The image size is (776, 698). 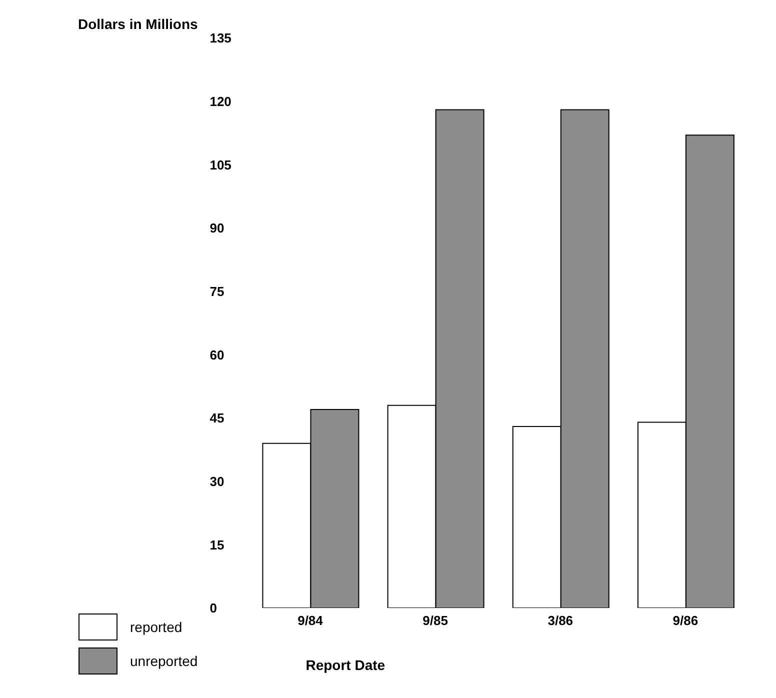 What do you see at coordinates (221, 164) in the screenshot?
I see `y-tick-label: 105` at bounding box center [221, 164].